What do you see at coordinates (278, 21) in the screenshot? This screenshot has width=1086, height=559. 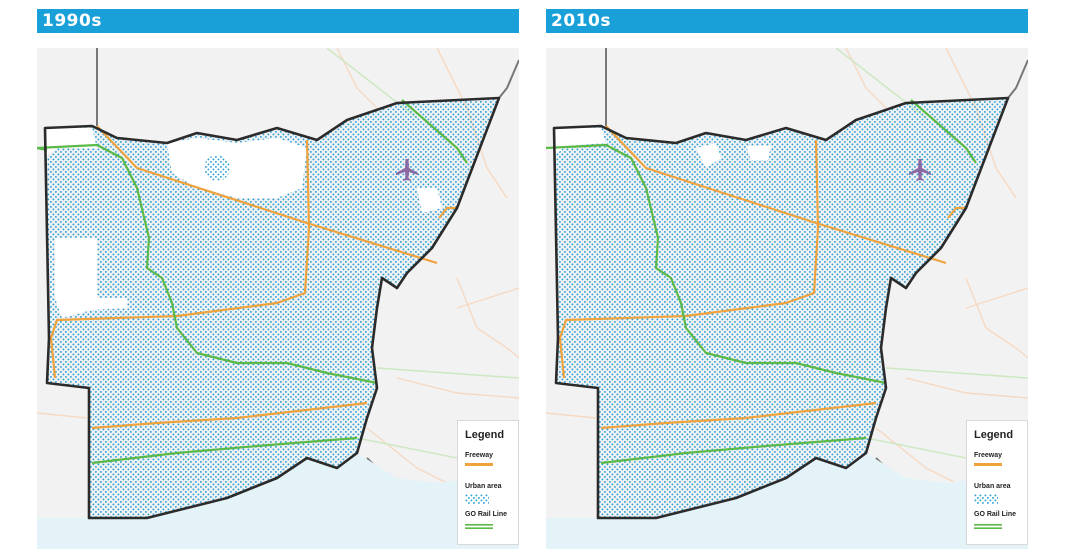 I see `panel-title-bar: 1990s` at bounding box center [278, 21].